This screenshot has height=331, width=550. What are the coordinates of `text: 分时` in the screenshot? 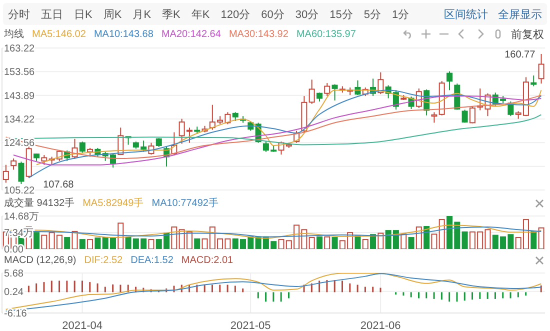 It's located at (19, 15).